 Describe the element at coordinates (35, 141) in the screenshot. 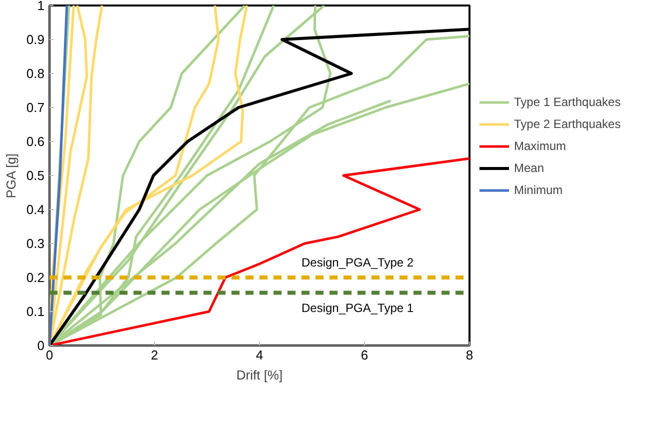

I see `y-tick-label: 0.6` at that location.